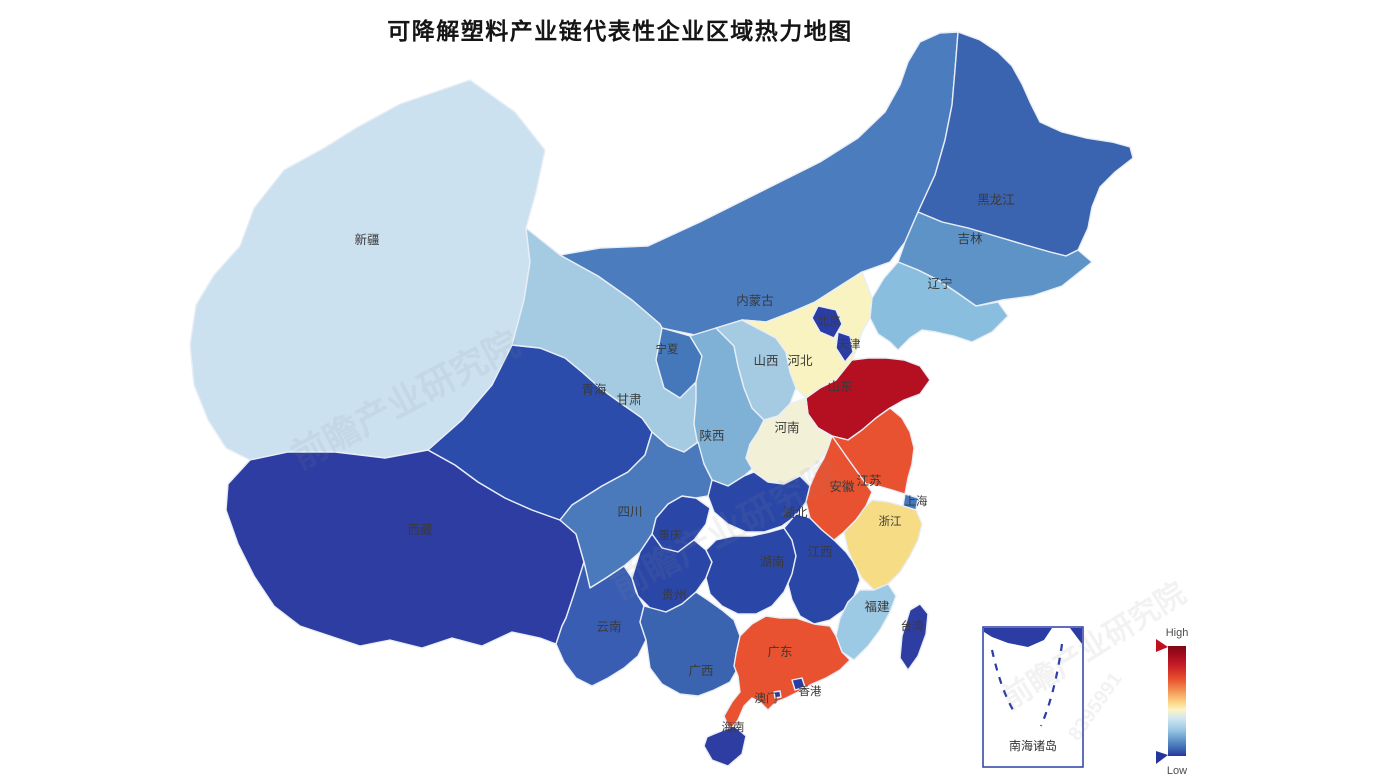 The image size is (1400, 782). Describe the element at coordinates (779, 652) in the screenshot. I see `label-guangdong: 广东` at that location.